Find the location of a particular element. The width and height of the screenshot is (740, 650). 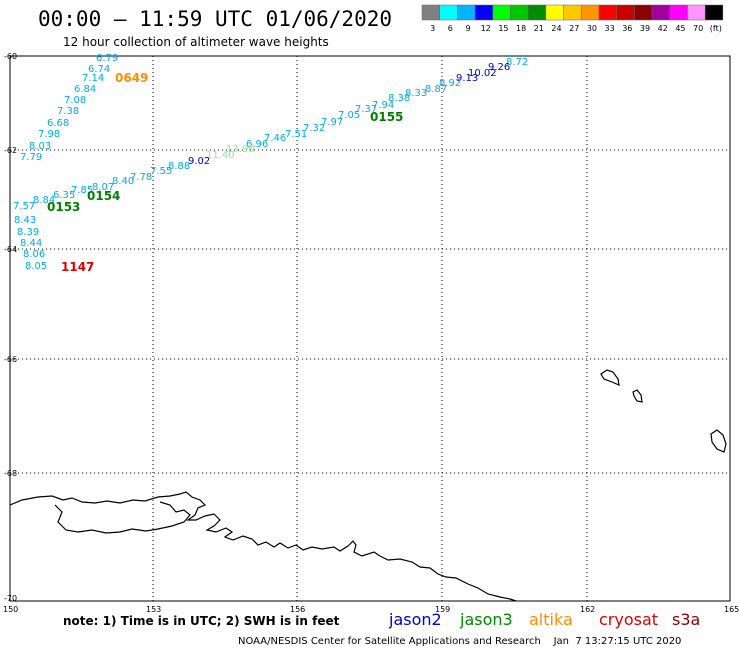

pass-label: 1147 is located at coordinates (77, 267).